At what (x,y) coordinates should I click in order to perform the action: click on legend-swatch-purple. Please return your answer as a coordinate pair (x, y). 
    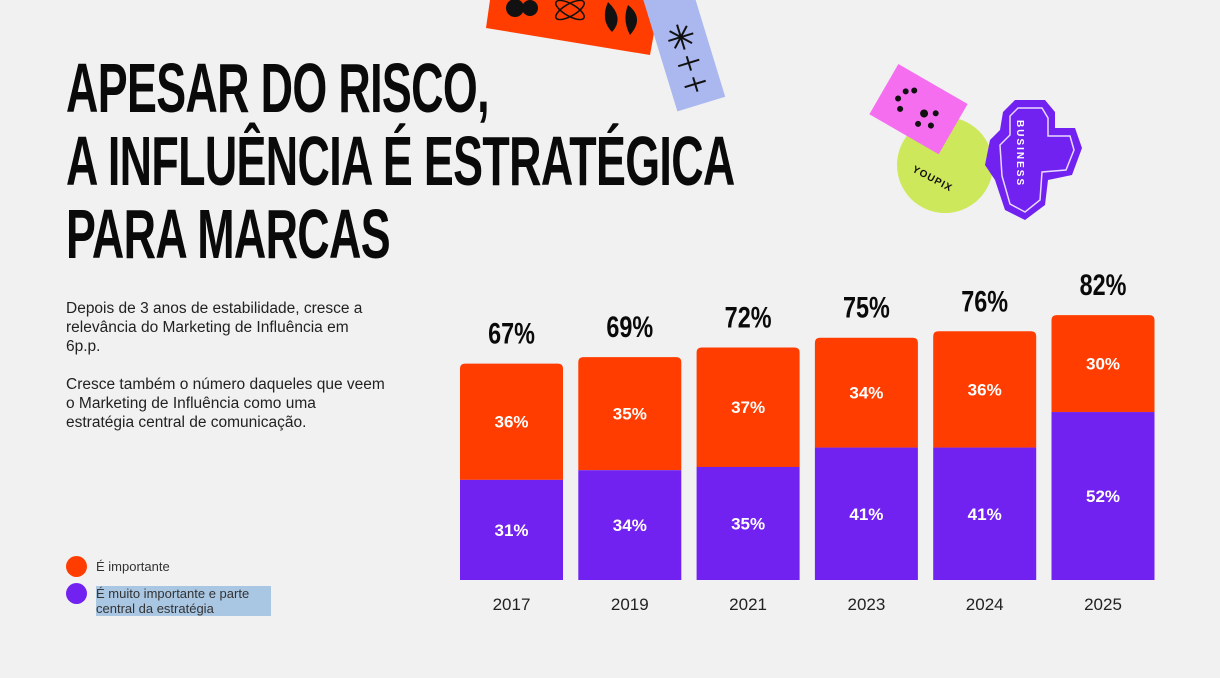
    Looking at the image, I should click on (76, 593).